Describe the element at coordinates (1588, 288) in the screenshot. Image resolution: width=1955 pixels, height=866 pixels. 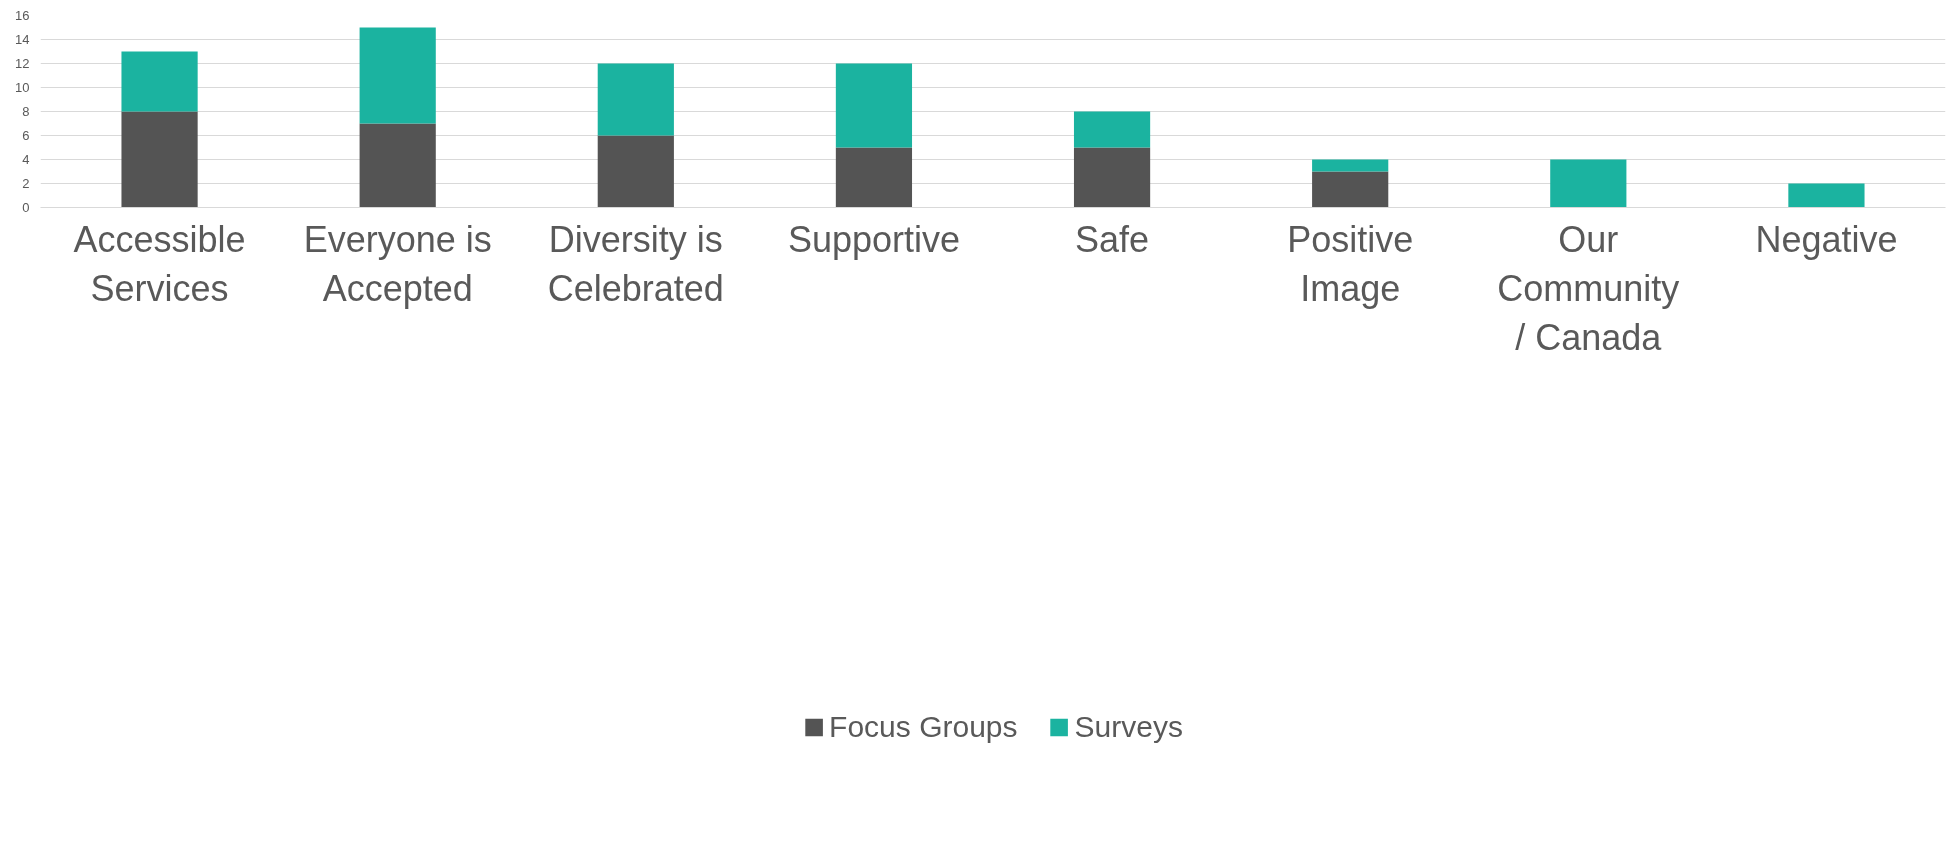
I see `x-tick-label: Our Community / Canada` at that location.